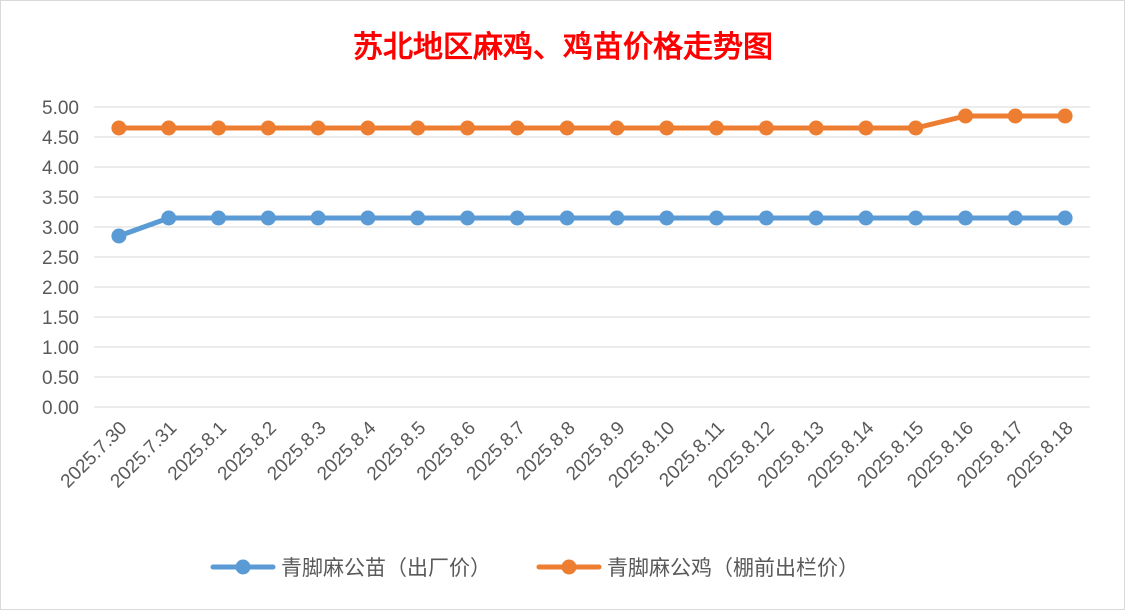 This screenshot has width=1125, height=611. Describe the element at coordinates (60, 408) in the screenshot. I see `y-tick-label: 0.00` at that location.